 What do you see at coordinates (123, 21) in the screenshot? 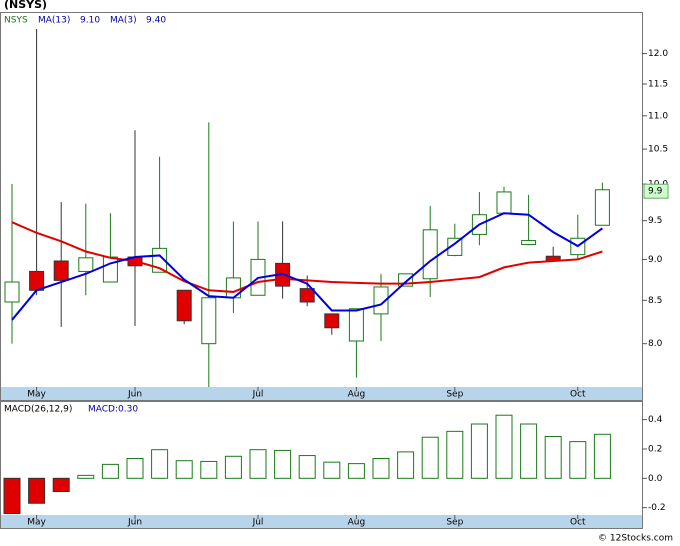
I see `legend-ma: MA(3)` at bounding box center [123, 21].